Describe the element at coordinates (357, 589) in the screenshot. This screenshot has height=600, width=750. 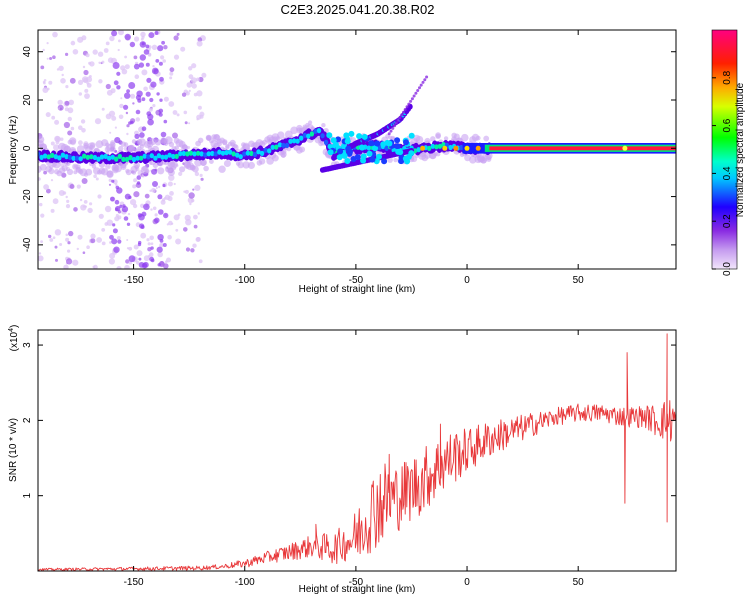
I see `snr-x-label: Height of straight line (km)` at that location.